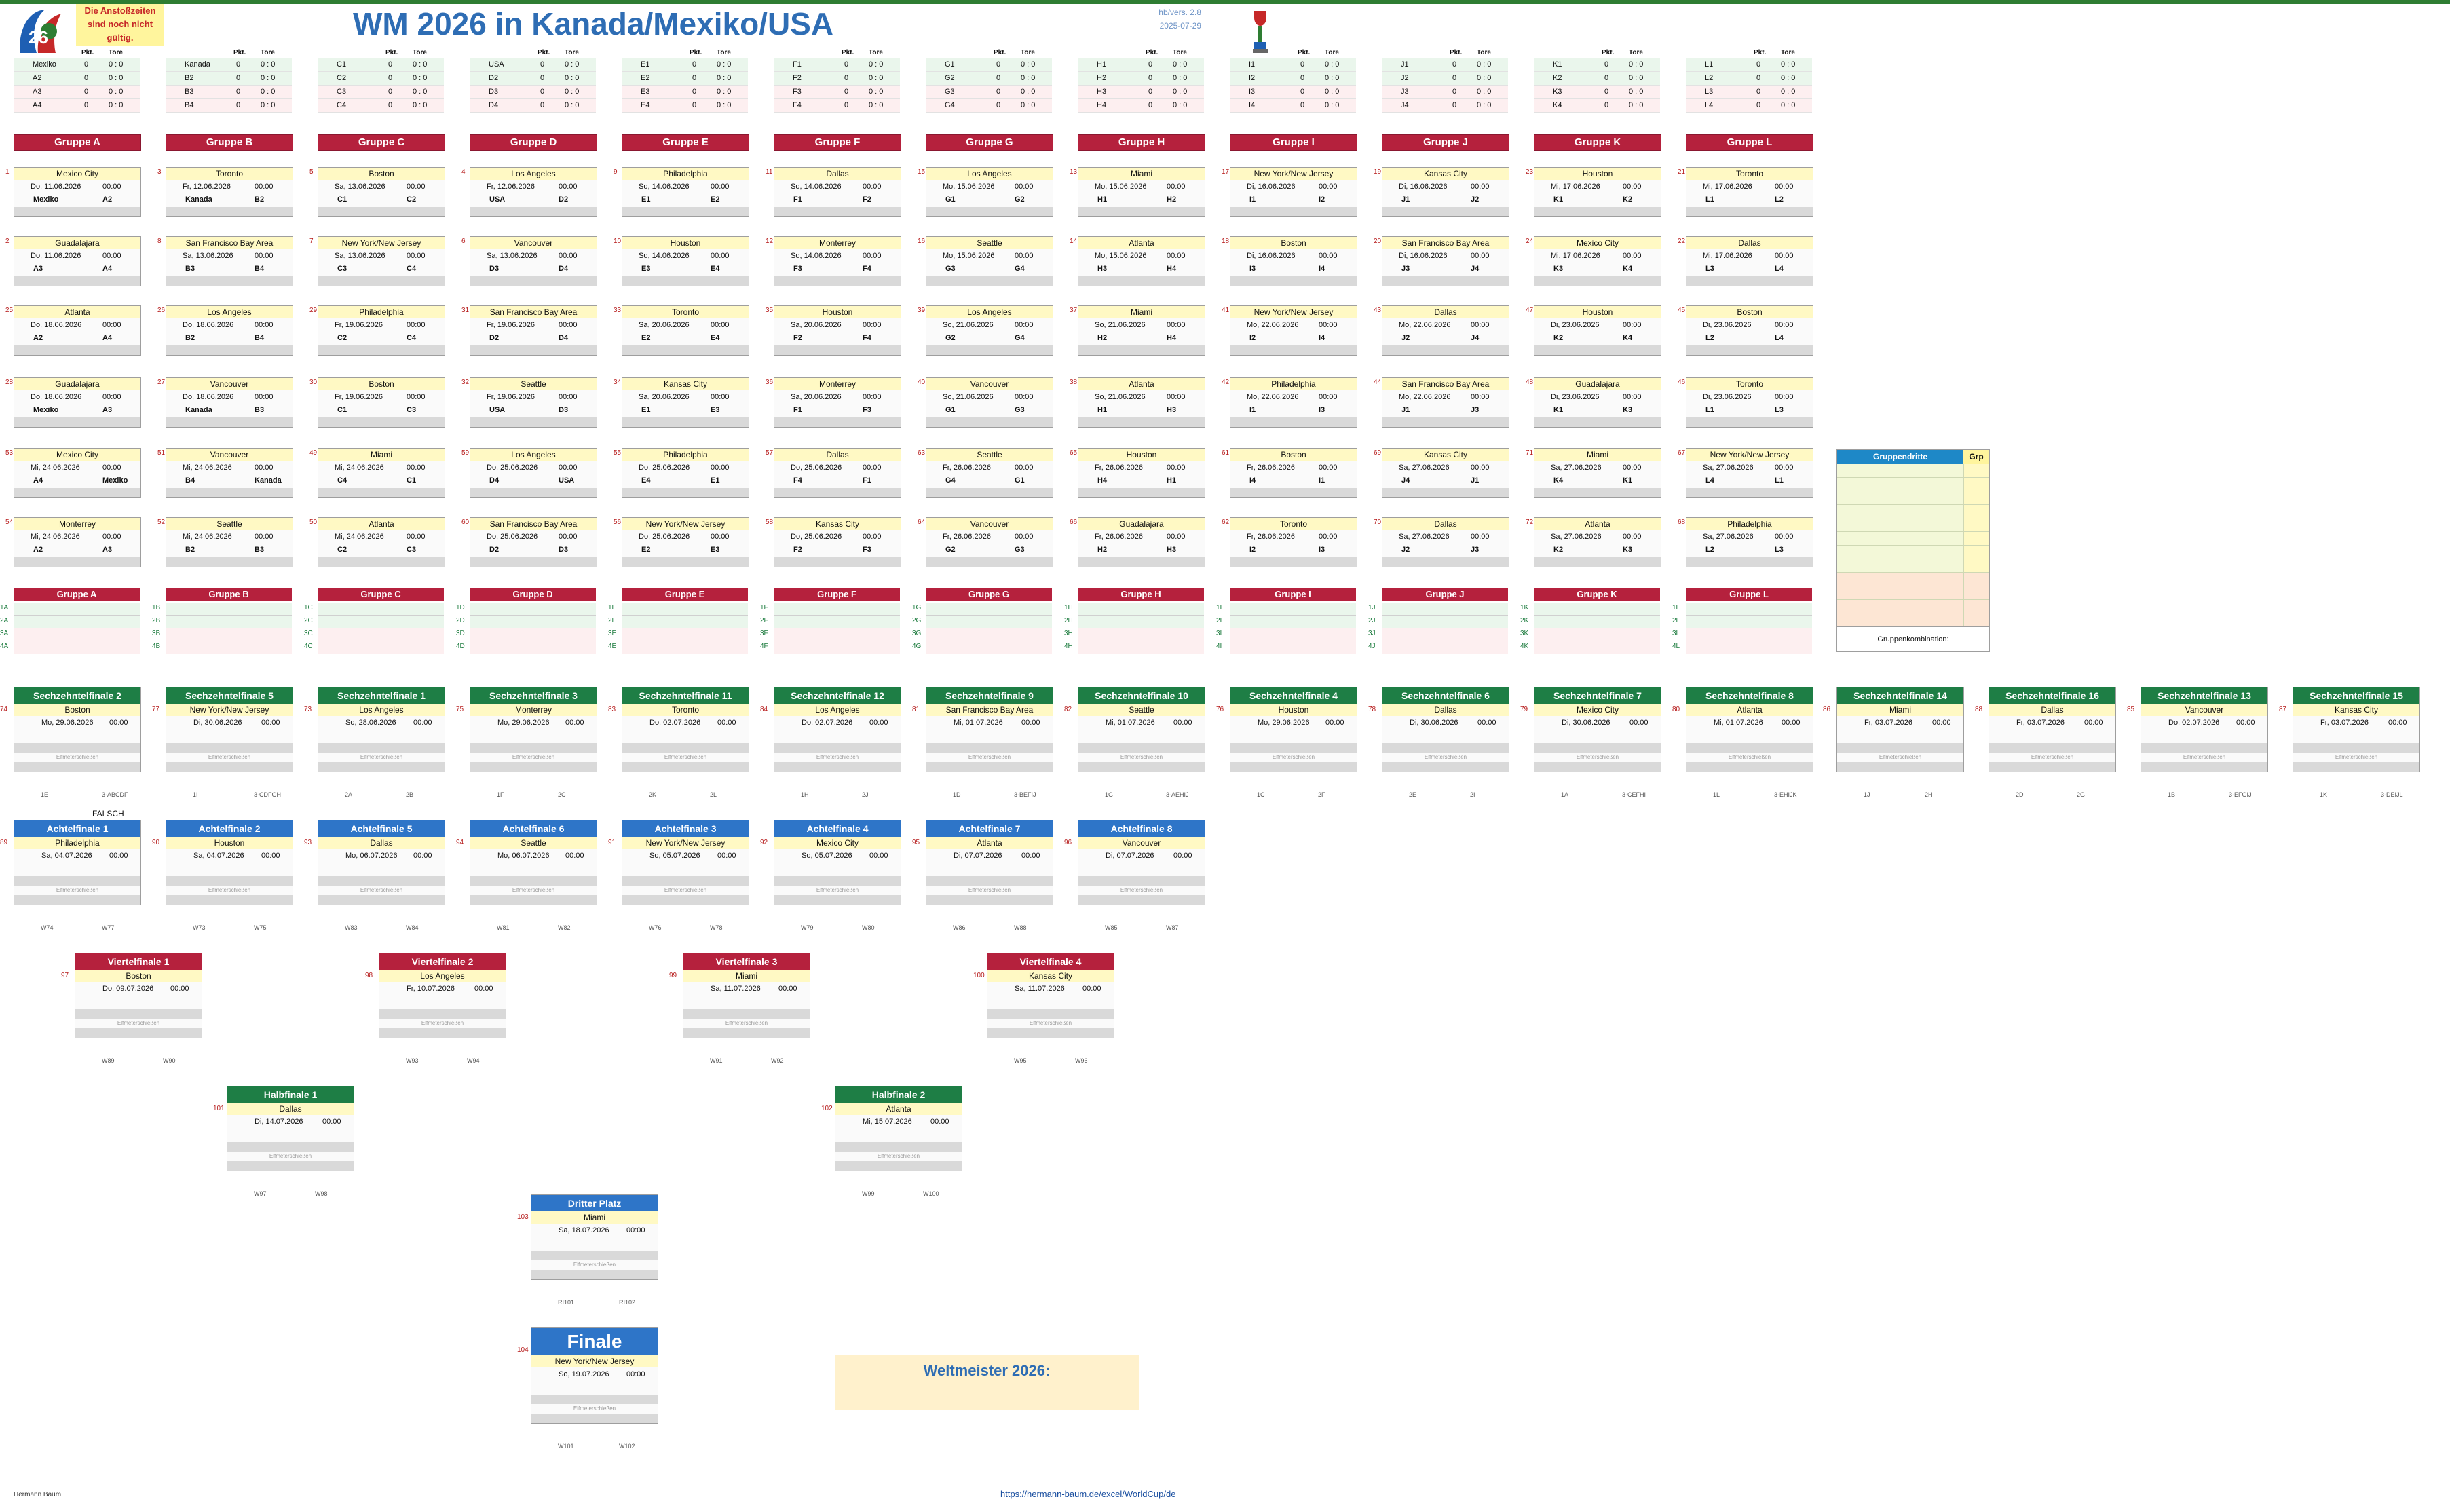 This screenshot has width=2450, height=1512. What do you see at coordinates (1293, 142) in the screenshot?
I see `group-tab: Gruppe I` at bounding box center [1293, 142].